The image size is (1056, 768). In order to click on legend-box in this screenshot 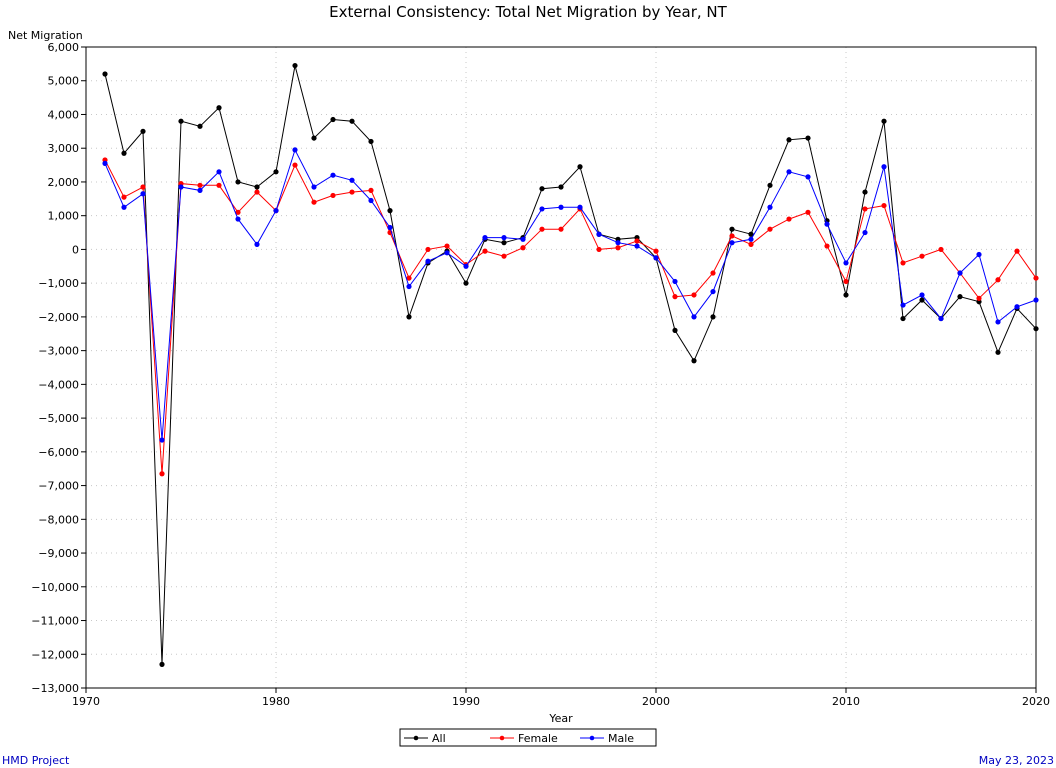, I will do `click(528, 737)`.